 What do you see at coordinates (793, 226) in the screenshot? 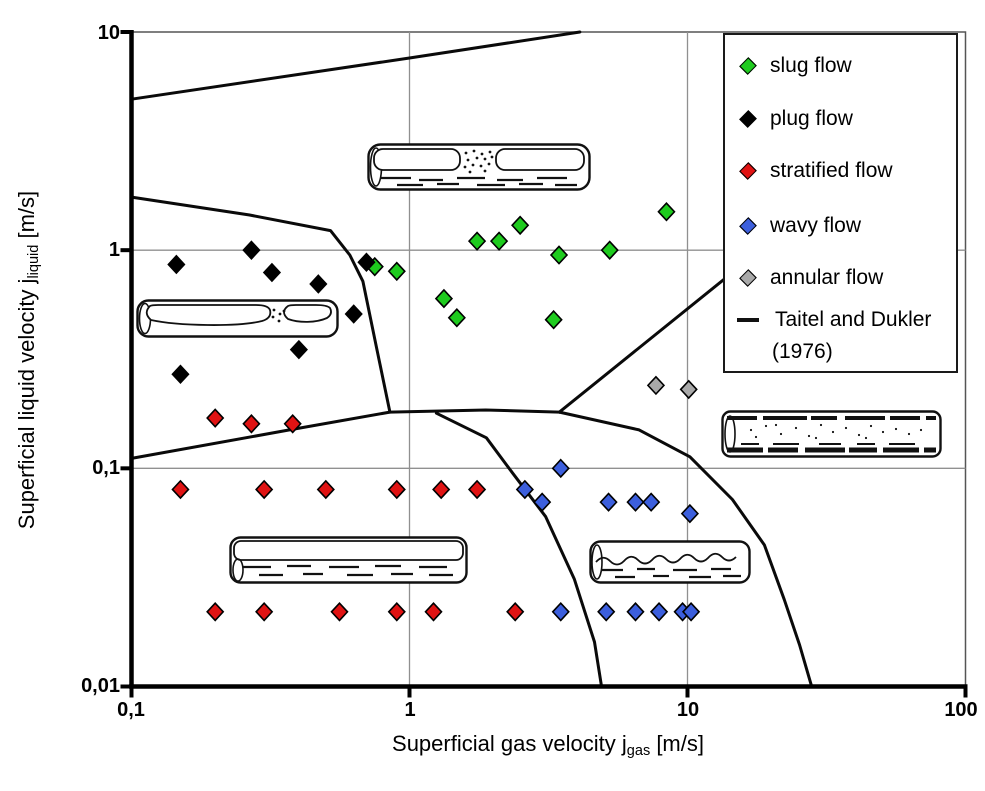
I see `legend-item-wavy: wavy flow` at bounding box center [793, 226].